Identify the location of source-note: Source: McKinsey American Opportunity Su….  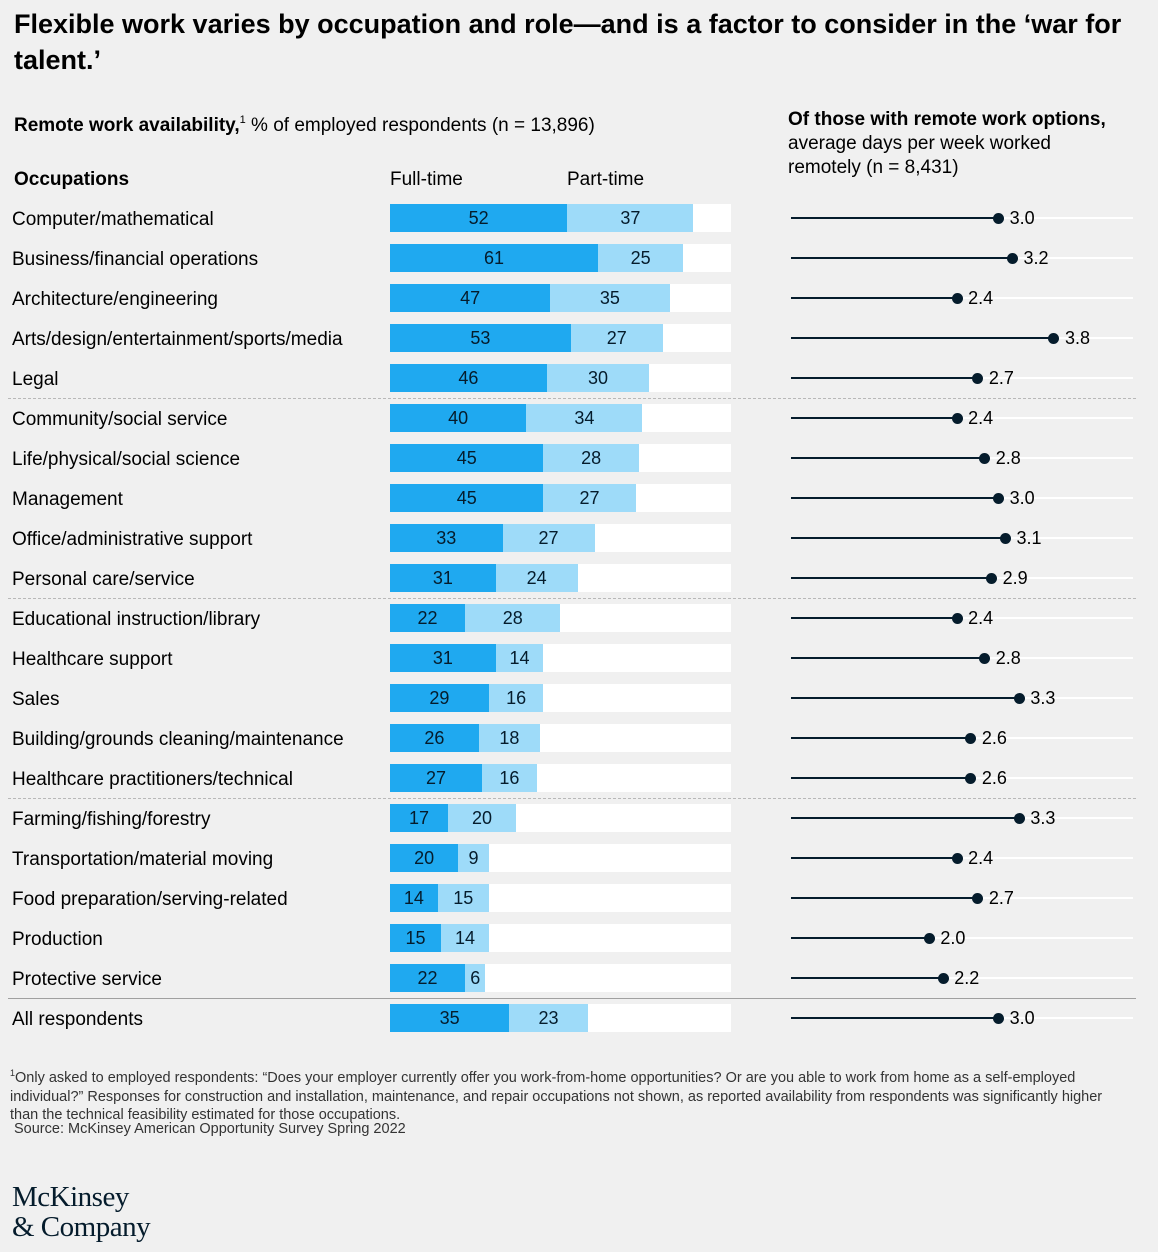
(210, 1129).